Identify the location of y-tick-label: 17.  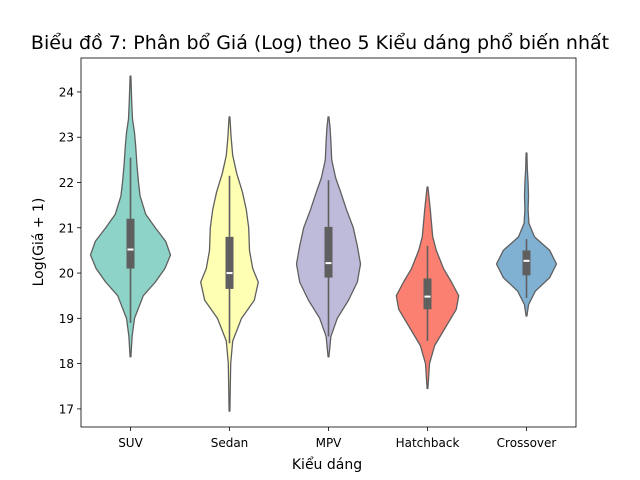
(66, 409).